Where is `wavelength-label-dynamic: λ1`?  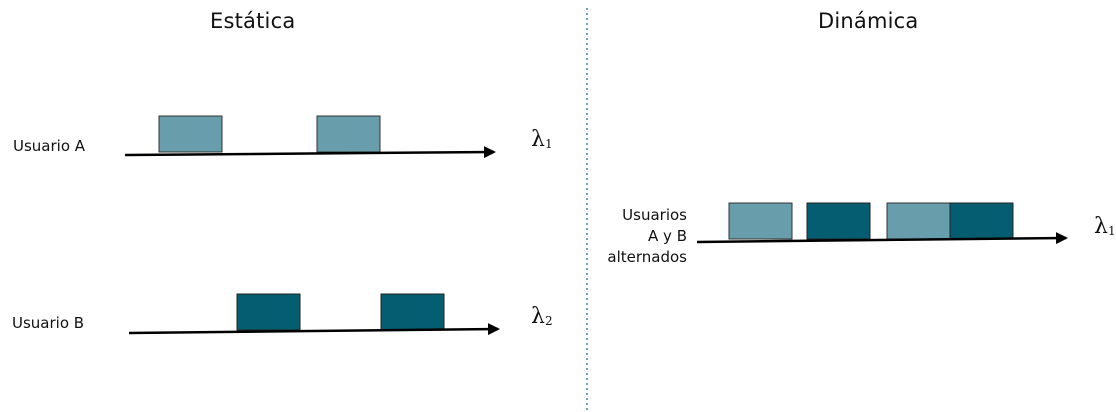
wavelength-label-dynamic: λ1 is located at coordinates (1105, 226).